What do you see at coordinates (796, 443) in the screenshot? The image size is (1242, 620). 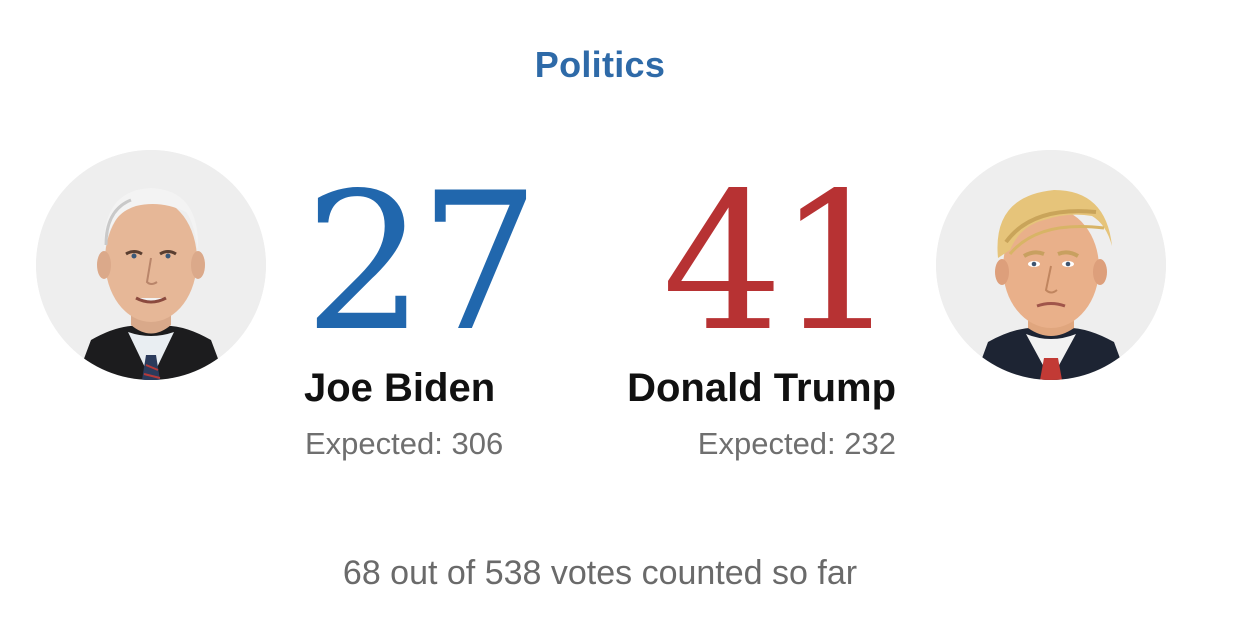 I see `trump-expected: Expected: 232` at bounding box center [796, 443].